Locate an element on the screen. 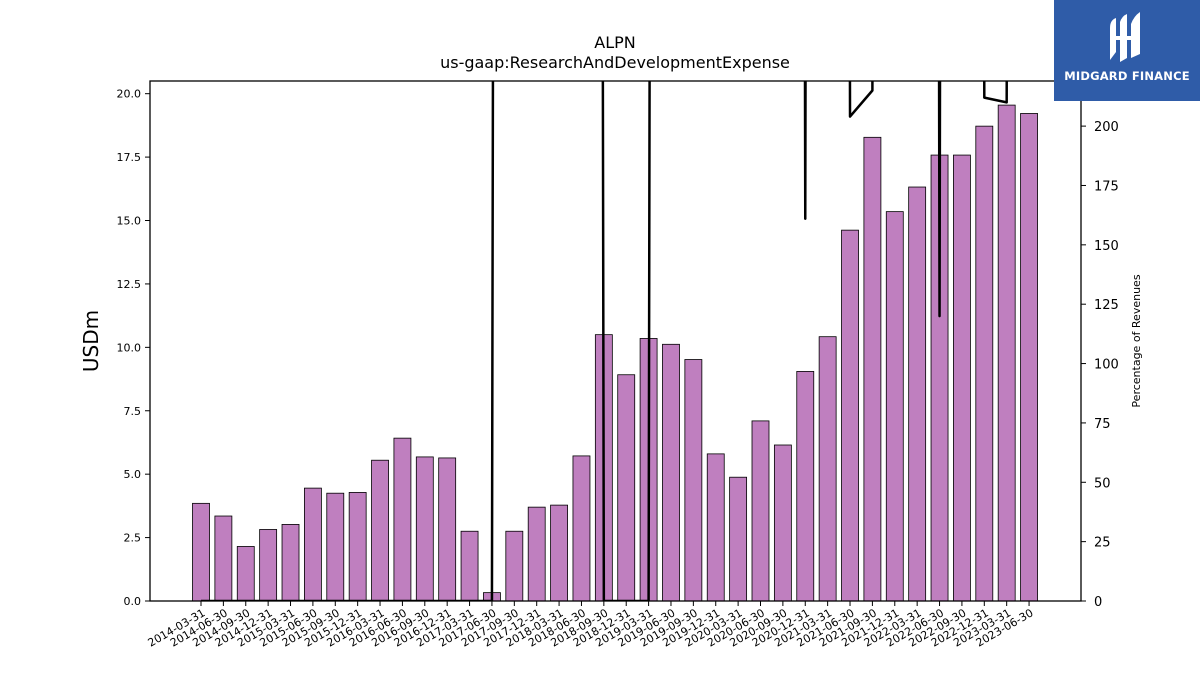 The height and width of the screenshot is (675, 1200). y-tick-label: 17.5 is located at coordinates (129, 157).